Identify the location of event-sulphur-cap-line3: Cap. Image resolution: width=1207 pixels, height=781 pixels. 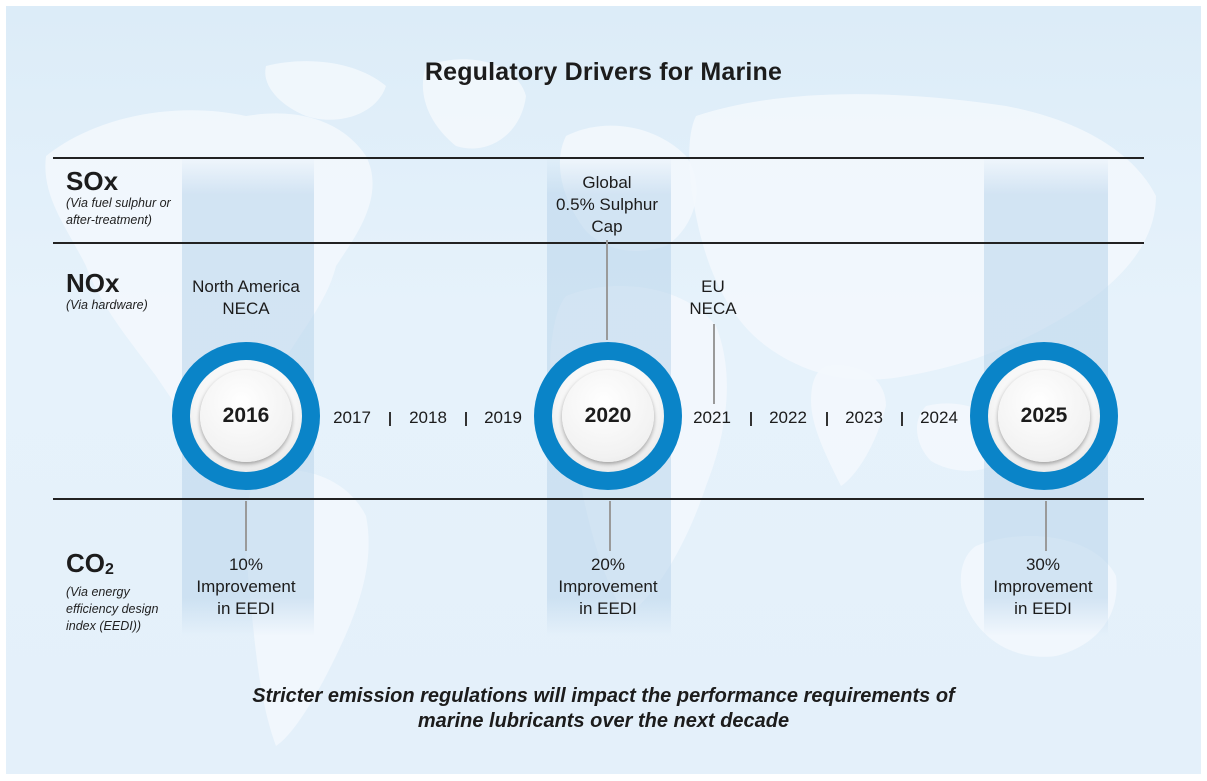
(607, 226).